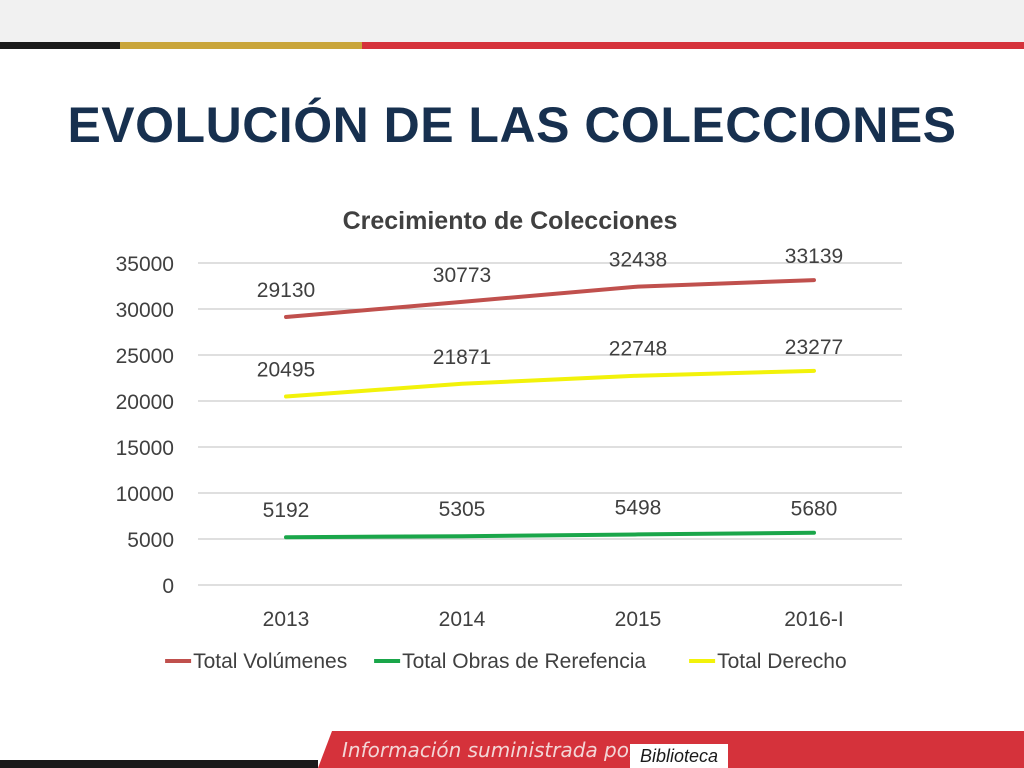 This screenshot has width=1024, height=768. I want to click on y-axis: 0 5000 10000 15000 20000 25000 30000 35000, so click(145, 425).